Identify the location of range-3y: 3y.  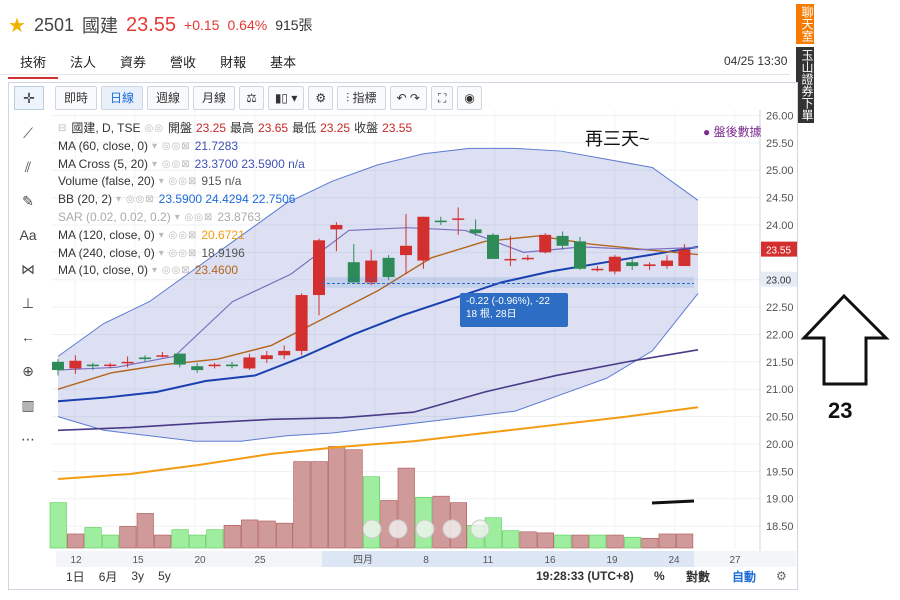
(138, 576).